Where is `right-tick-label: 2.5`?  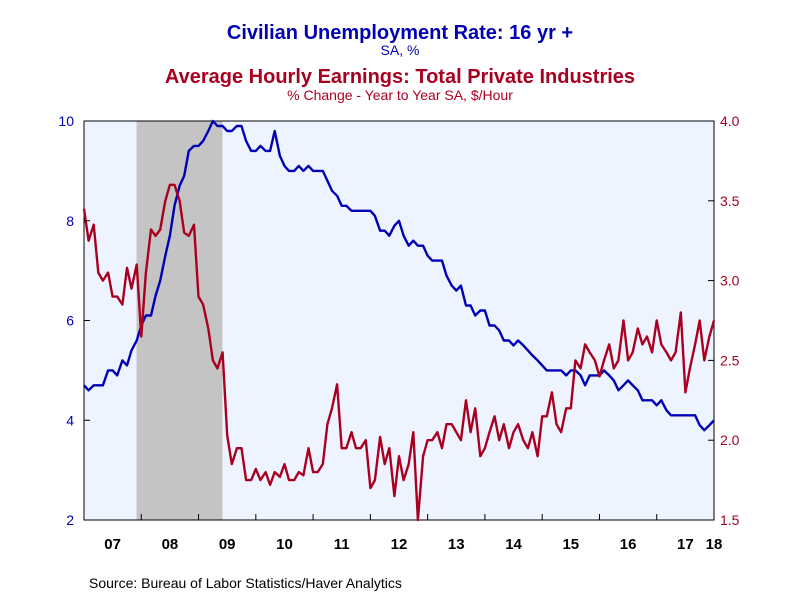
right-tick-label: 2.5 is located at coordinates (730, 360).